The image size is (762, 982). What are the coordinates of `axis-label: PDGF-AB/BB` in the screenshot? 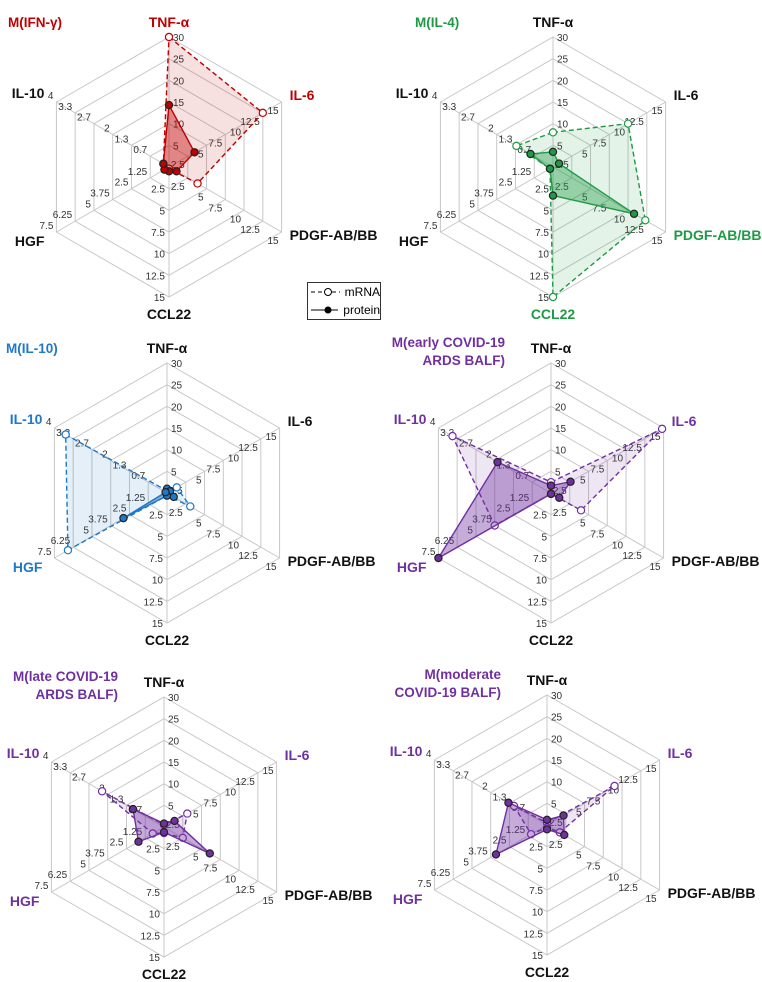 It's located at (329, 895).